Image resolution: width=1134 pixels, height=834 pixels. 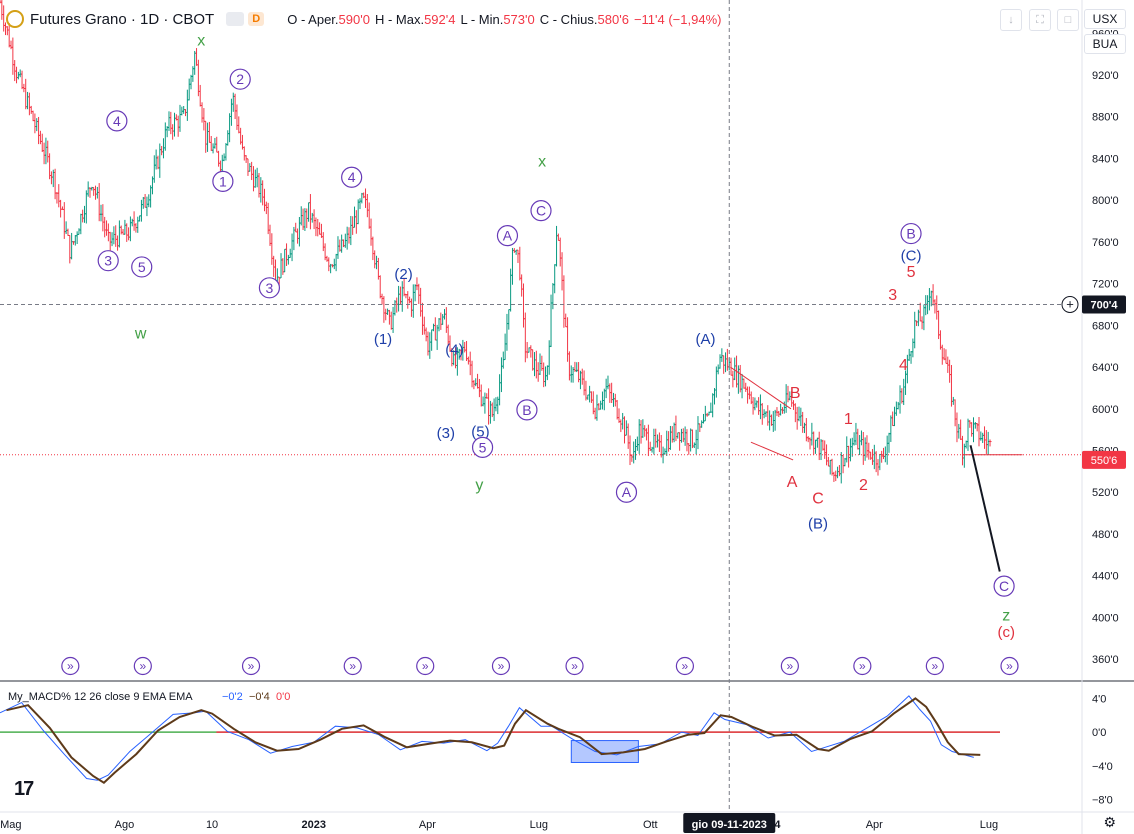 I want to click on price-tick-label: 480'0, so click(x=1105, y=535).